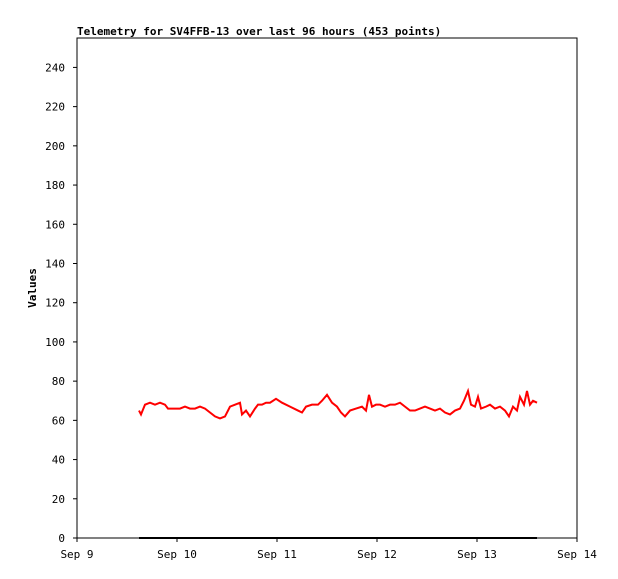  What do you see at coordinates (177, 554) in the screenshot?
I see `x-tick-label: Sep 10` at bounding box center [177, 554].